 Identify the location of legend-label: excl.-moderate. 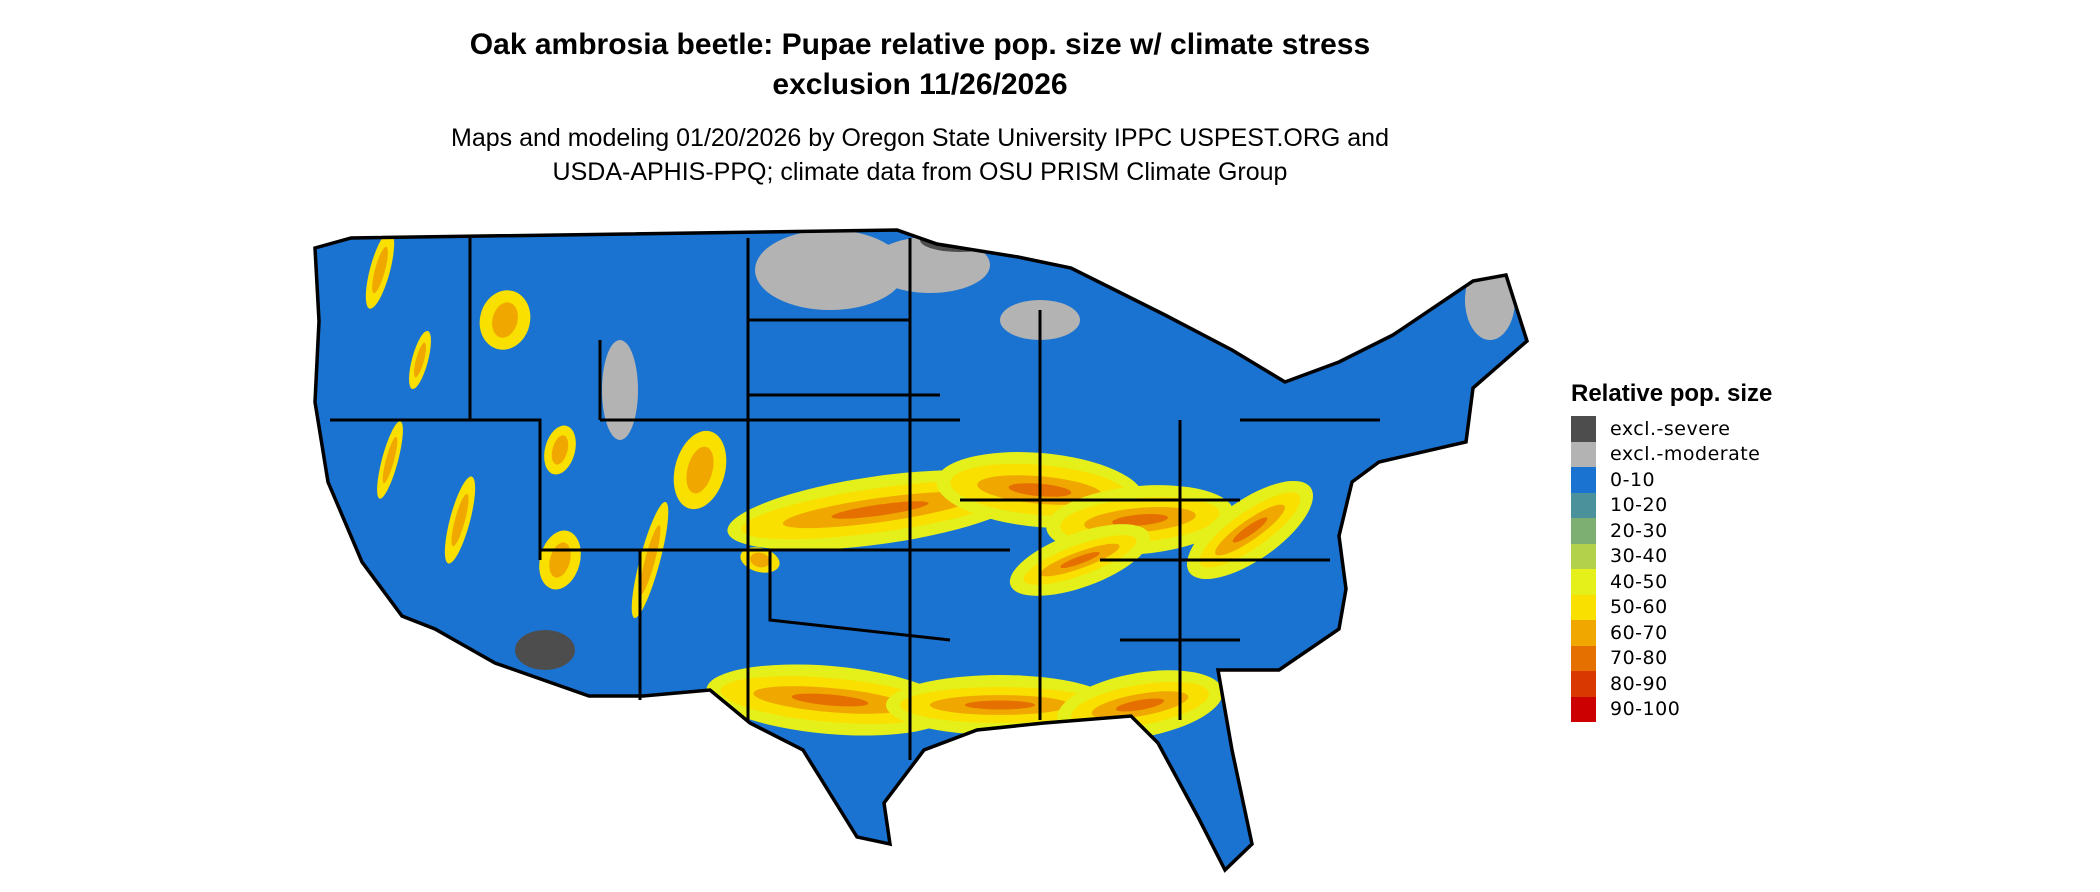
(1685, 454).